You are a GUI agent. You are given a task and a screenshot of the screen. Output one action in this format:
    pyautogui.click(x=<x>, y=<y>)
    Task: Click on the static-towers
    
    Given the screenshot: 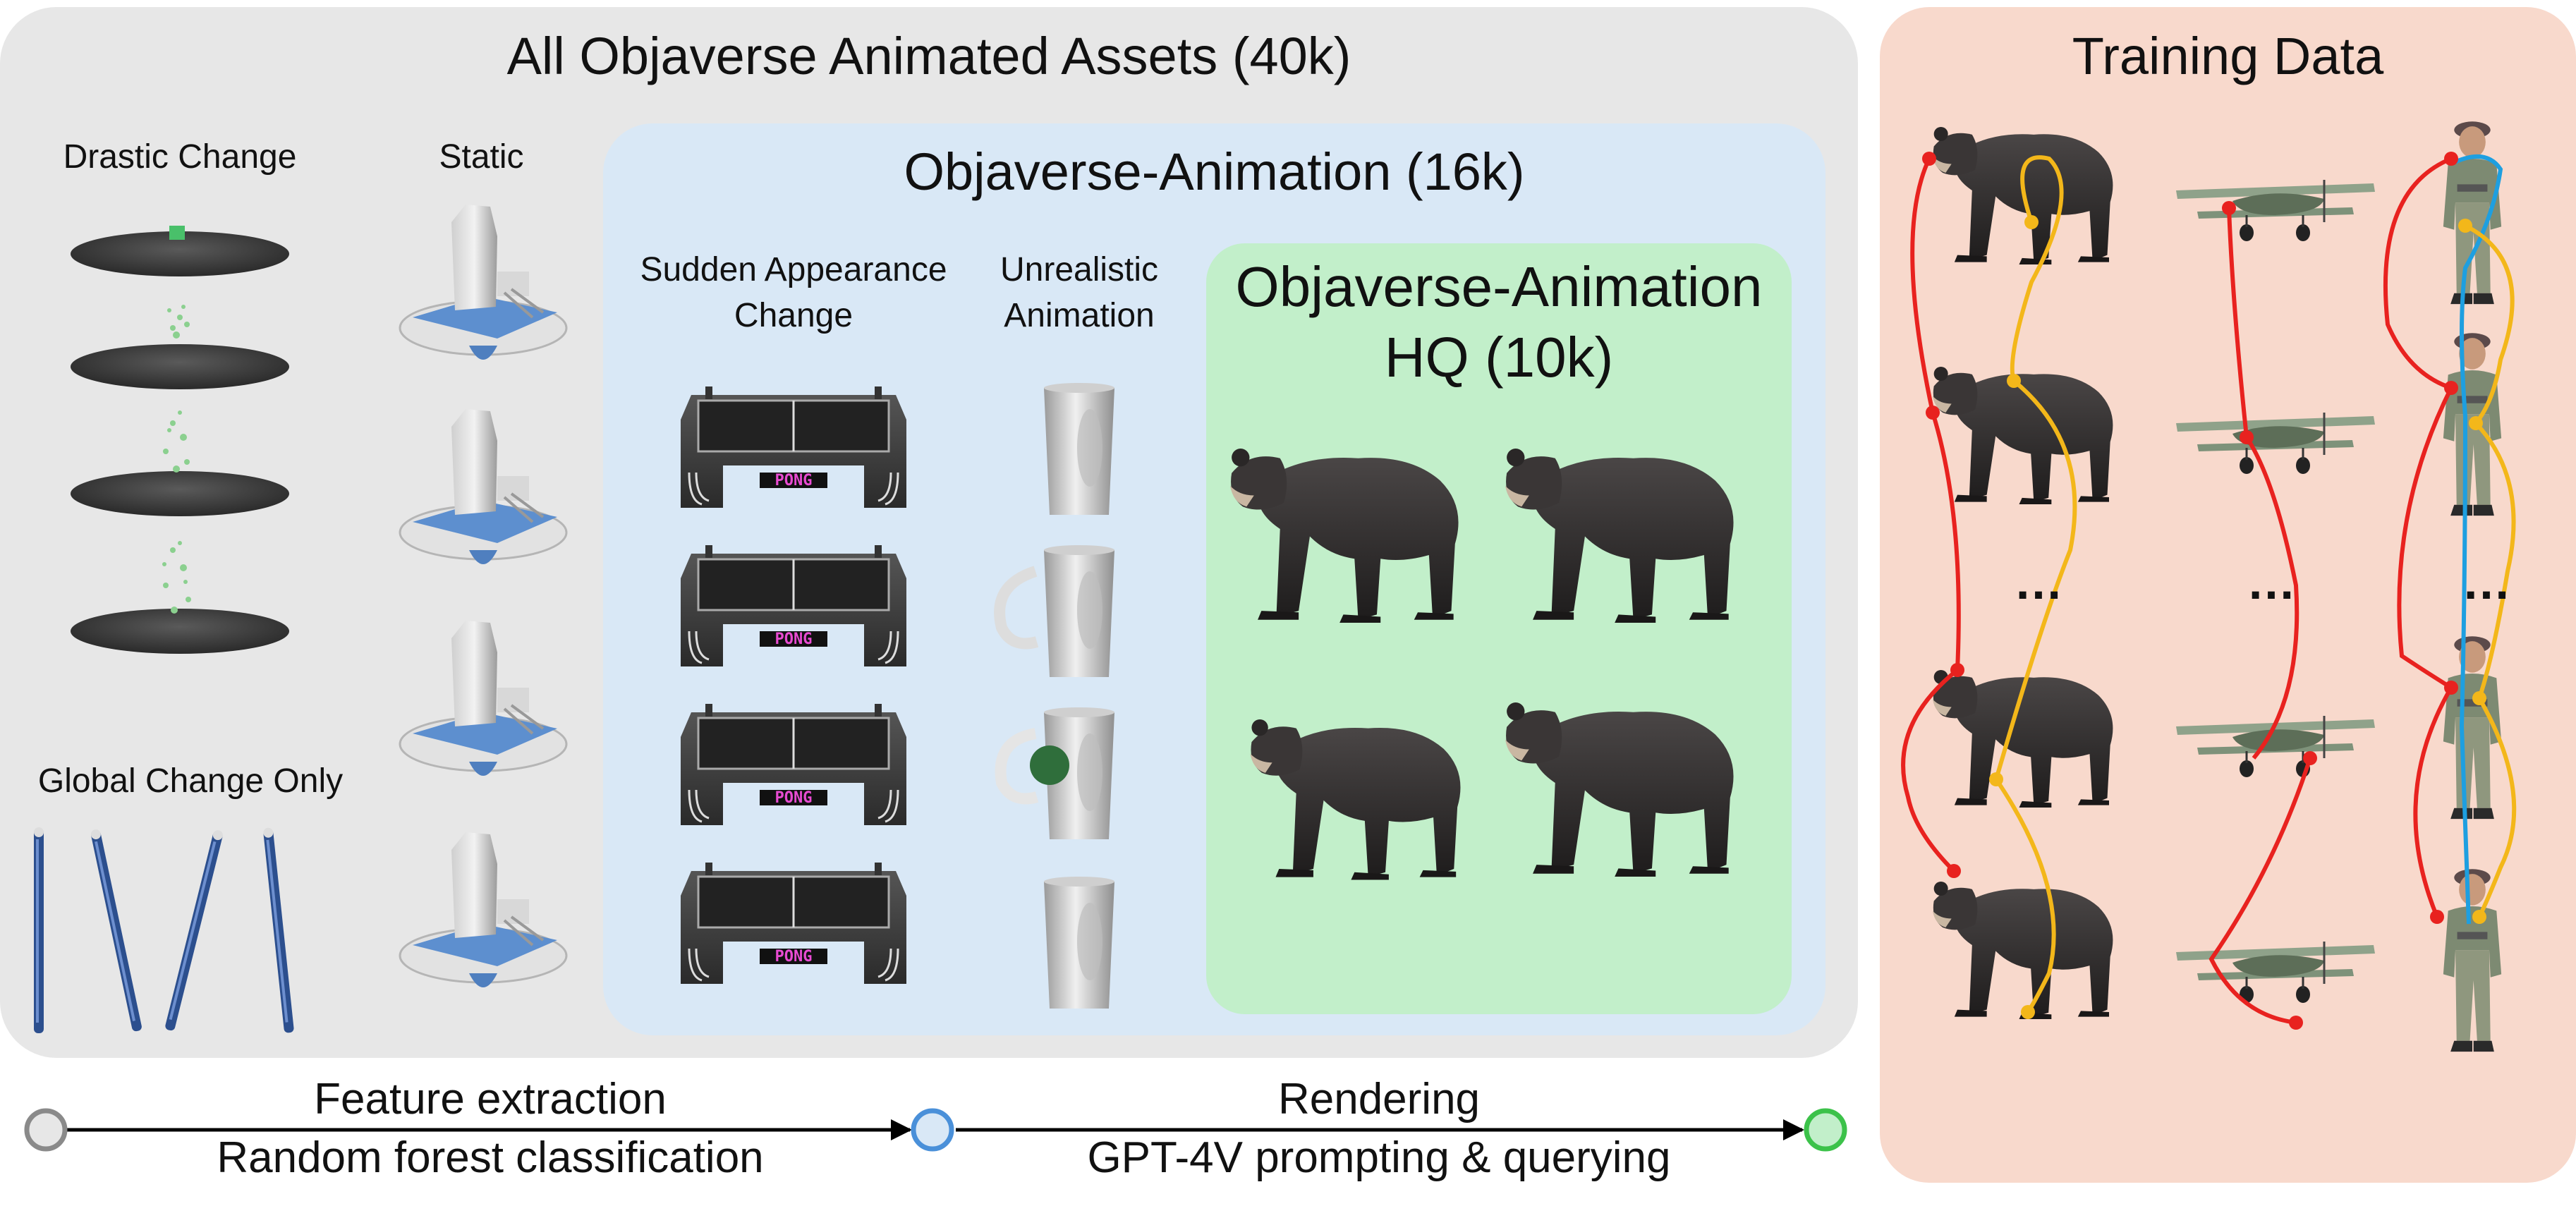 What is the action you would take?
    pyautogui.click(x=483, y=596)
    